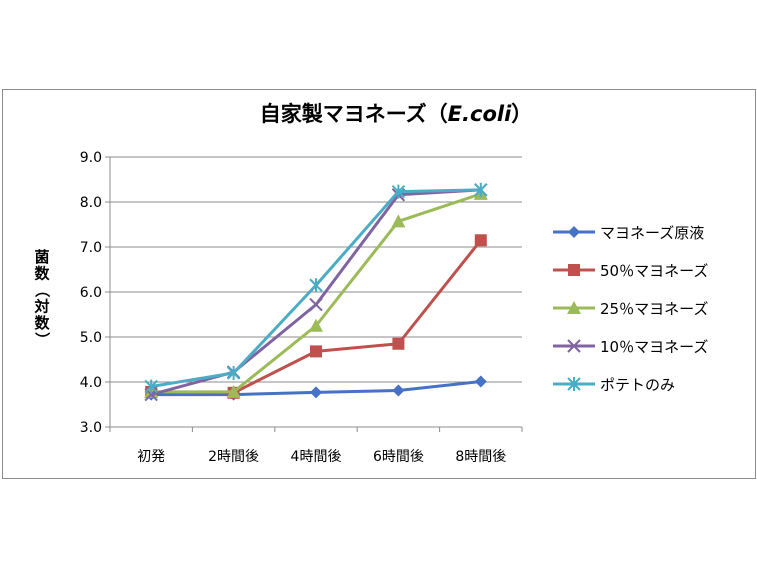 The height and width of the screenshot is (564, 757). I want to click on y-tick-labels: 3.0 4.0 5.0 6.0 7.0 8.0 9.0, so click(91, 293).